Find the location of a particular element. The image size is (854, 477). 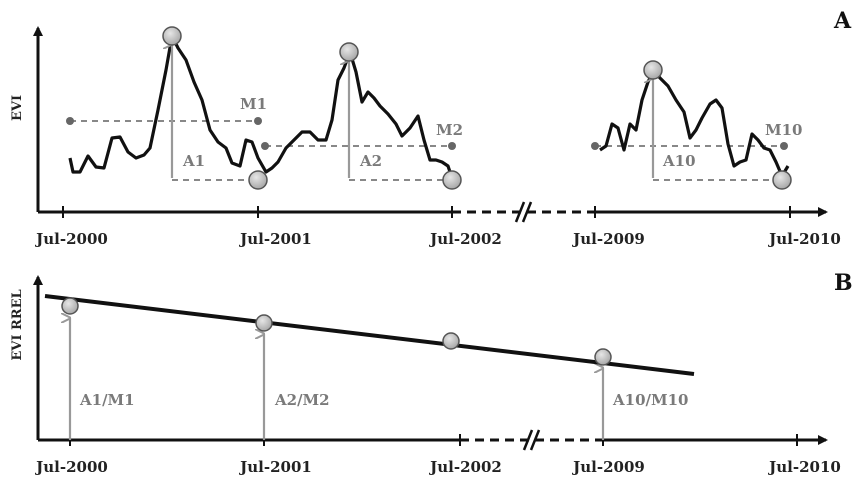

panel-b-tick-label: Jul-2009 is located at coordinates (608, 467).